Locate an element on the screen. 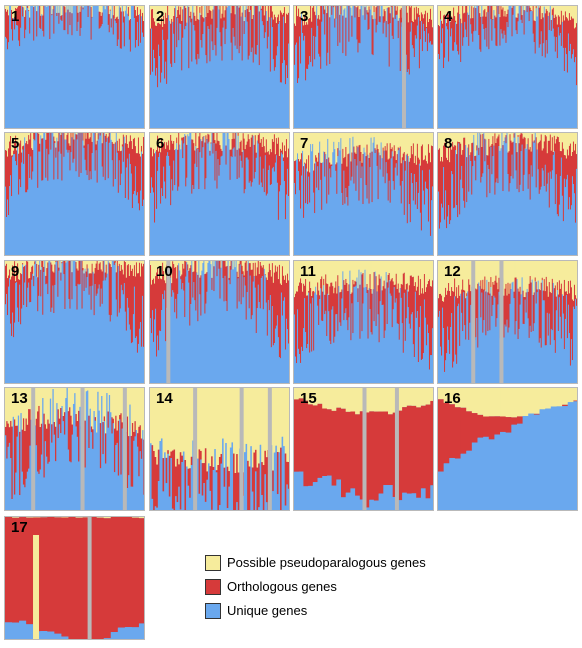 The width and height of the screenshot is (582, 648). bin-2-115-pseudoparalogous is located at coordinates (266, 9).